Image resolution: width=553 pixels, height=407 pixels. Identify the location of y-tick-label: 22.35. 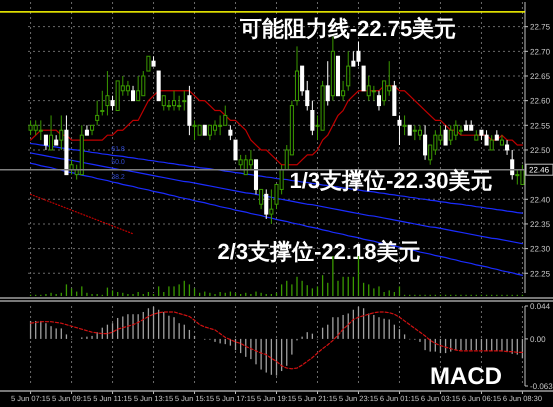
(540, 224).